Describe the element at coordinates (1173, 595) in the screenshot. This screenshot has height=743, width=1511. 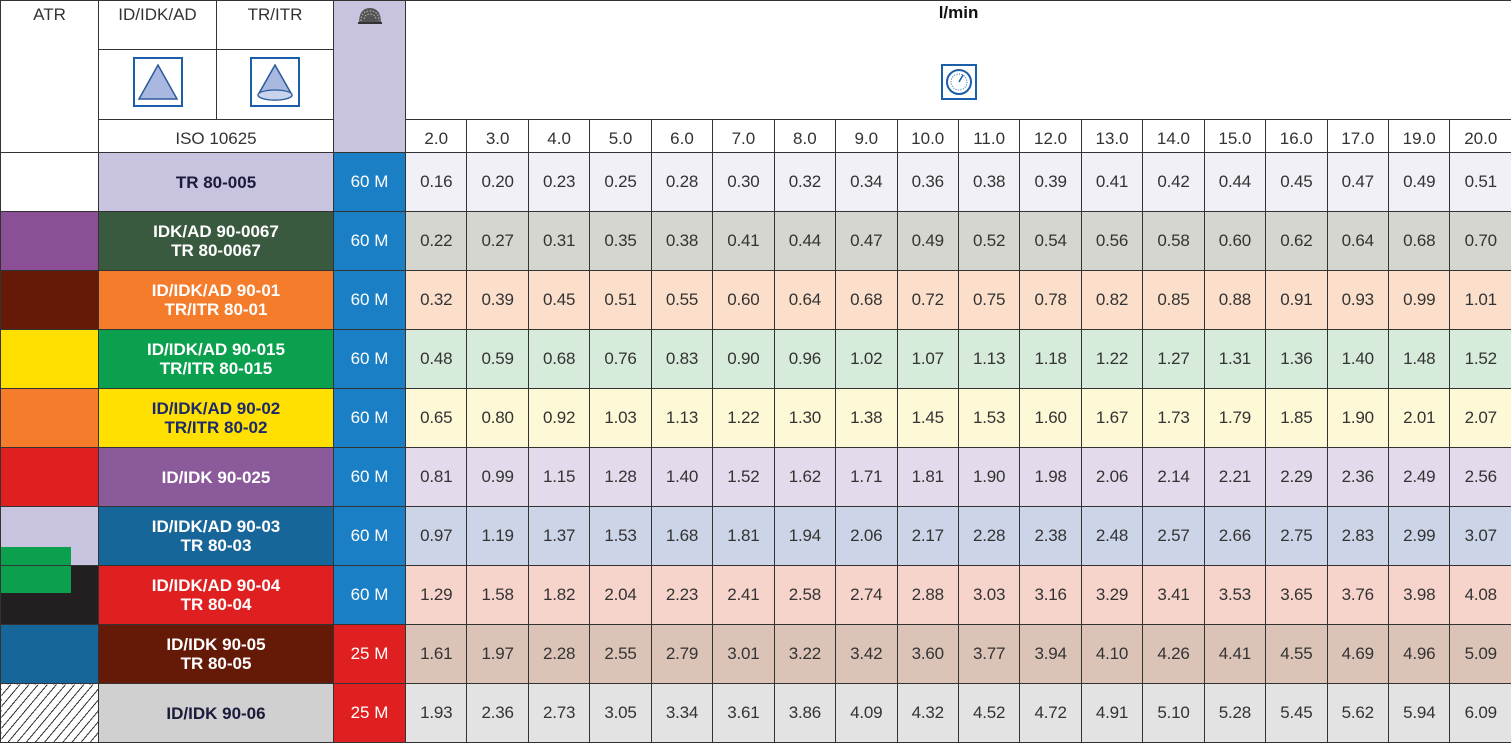
I see `flow-value: 3.41` at that location.